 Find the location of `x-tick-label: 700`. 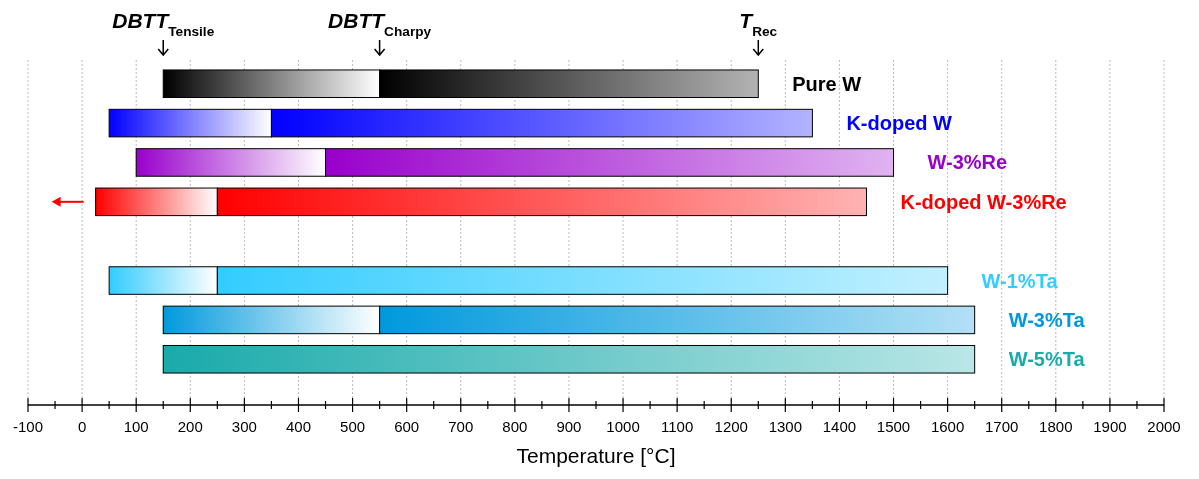

x-tick-label: 700 is located at coordinates (461, 426).